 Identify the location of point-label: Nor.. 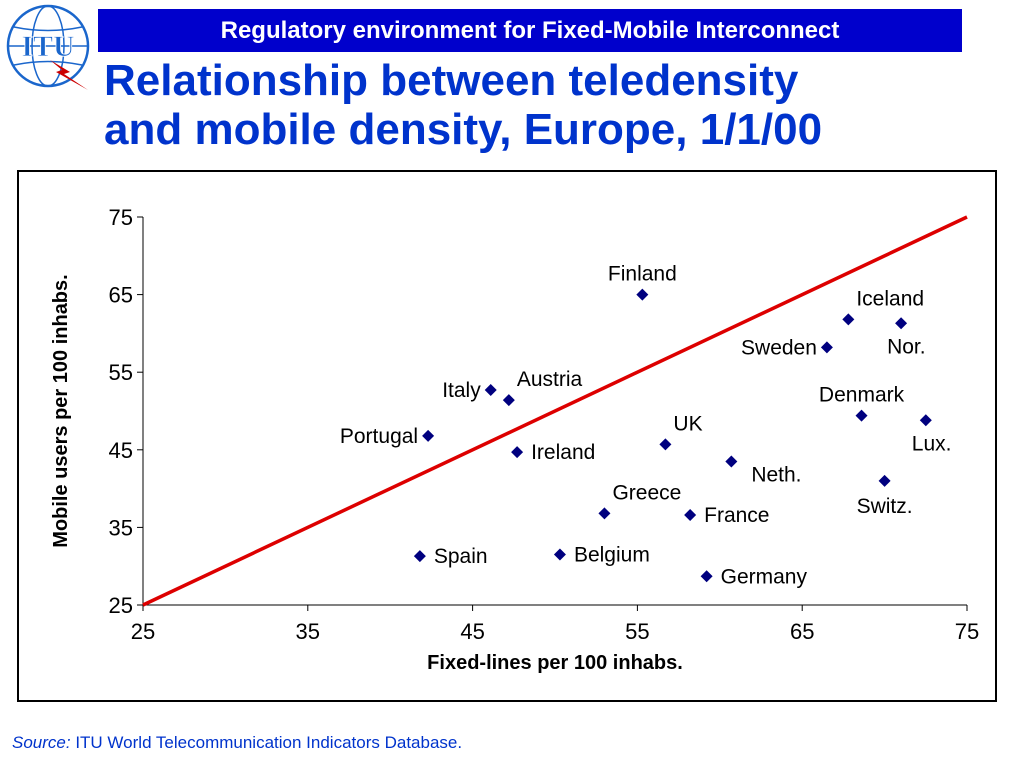
(906, 346).